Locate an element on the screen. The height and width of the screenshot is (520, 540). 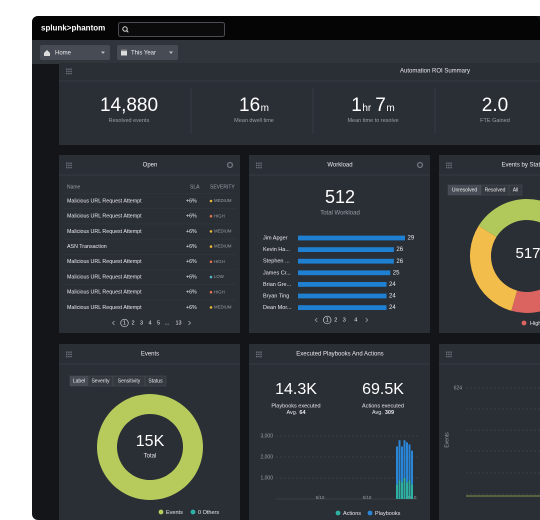
pager-current is located at coordinates (327, 320).